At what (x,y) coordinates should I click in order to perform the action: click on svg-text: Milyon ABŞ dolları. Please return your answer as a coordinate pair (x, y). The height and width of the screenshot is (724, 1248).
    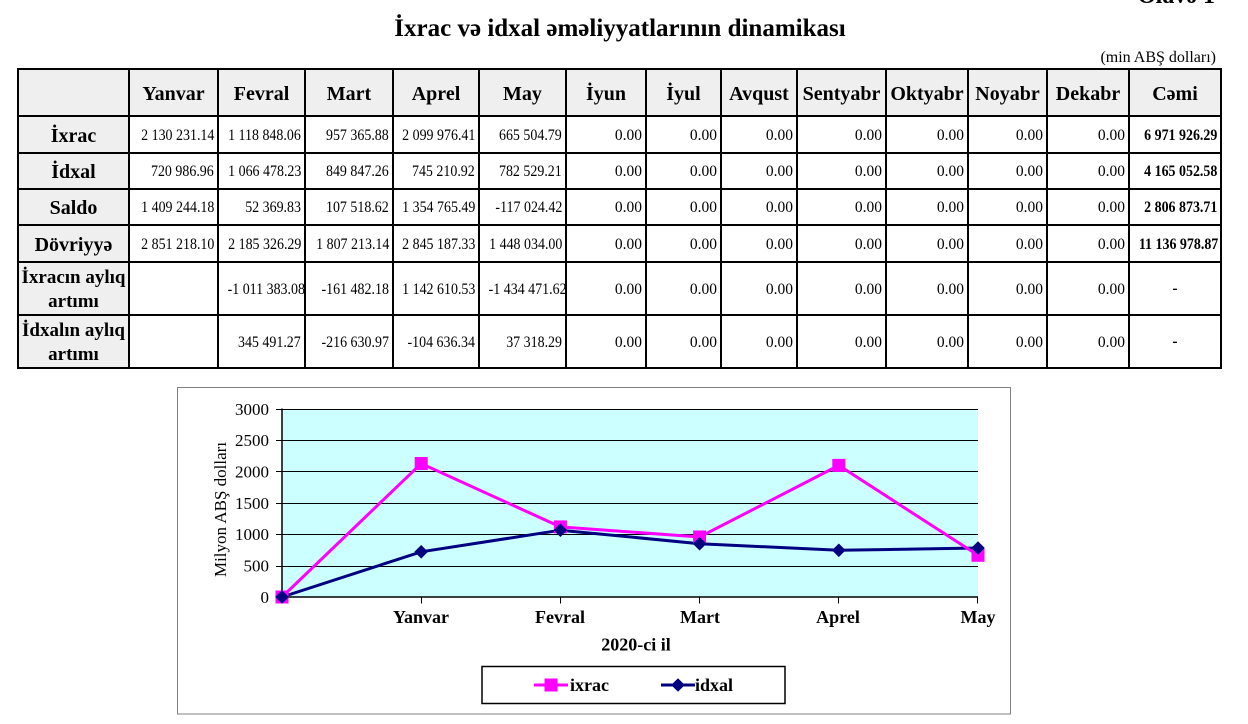
    Looking at the image, I should click on (220, 509).